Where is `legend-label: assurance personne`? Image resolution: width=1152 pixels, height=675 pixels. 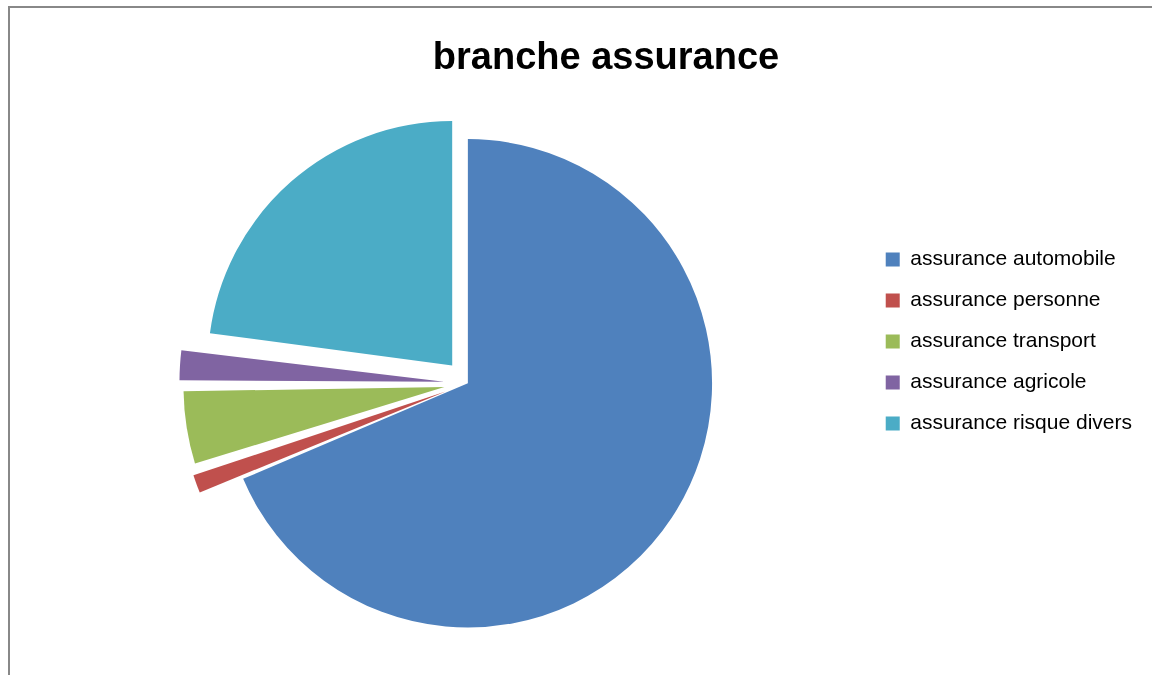
legend-label: assurance personne is located at coordinates (1005, 299).